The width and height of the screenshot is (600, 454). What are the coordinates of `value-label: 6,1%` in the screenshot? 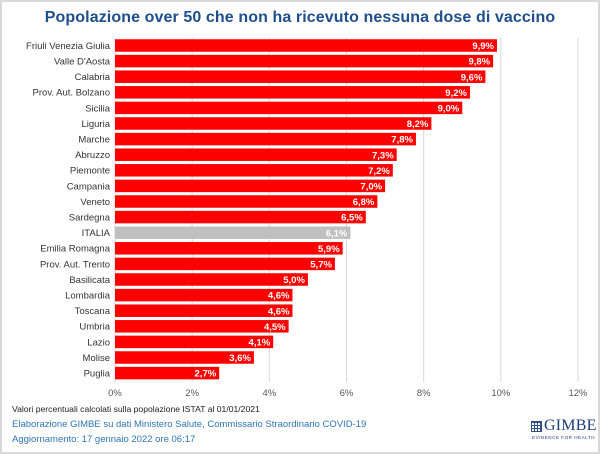 It's located at (337, 233).